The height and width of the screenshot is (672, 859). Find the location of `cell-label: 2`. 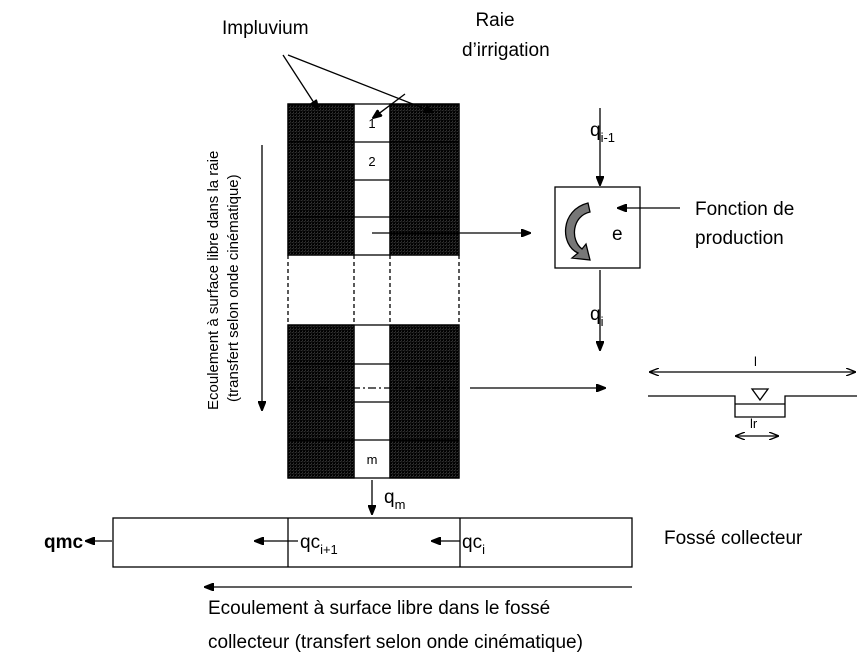

cell-label: 2 is located at coordinates (371, 161).